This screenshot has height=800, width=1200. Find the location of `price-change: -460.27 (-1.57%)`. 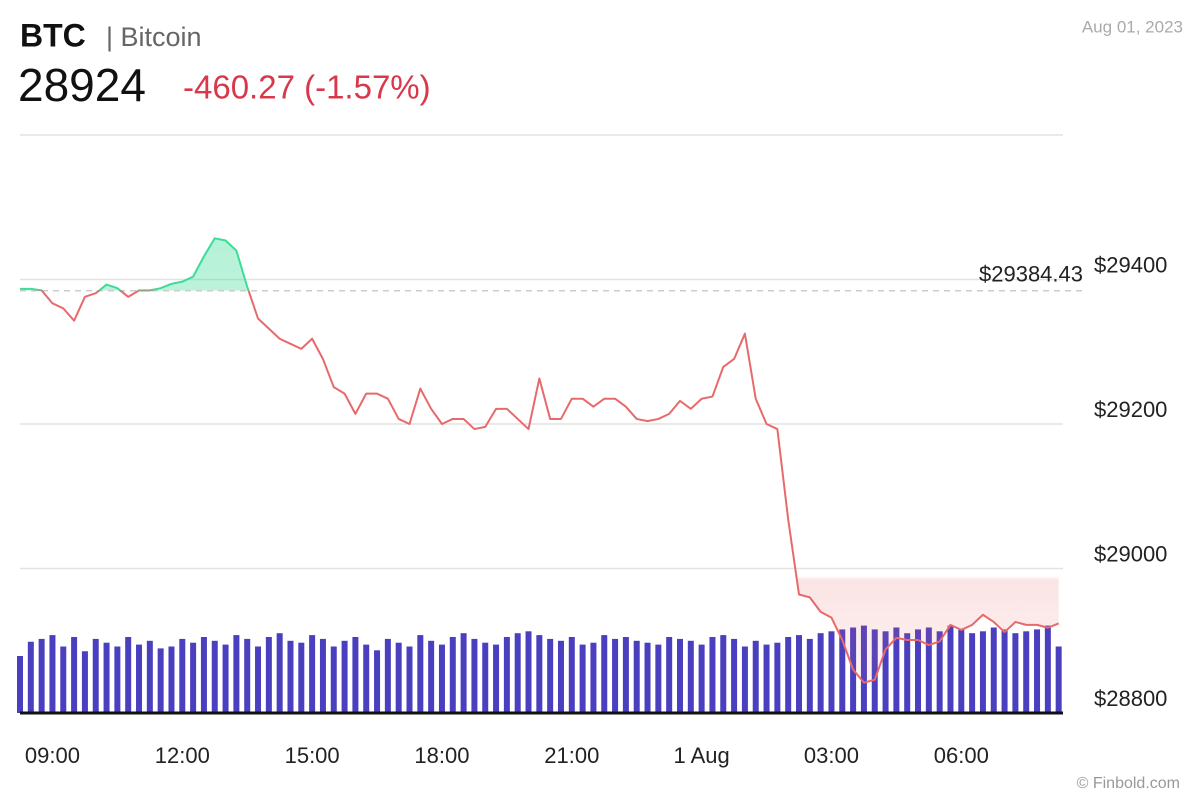

price-change: -460.27 (-1.57%) is located at coordinates (307, 87).